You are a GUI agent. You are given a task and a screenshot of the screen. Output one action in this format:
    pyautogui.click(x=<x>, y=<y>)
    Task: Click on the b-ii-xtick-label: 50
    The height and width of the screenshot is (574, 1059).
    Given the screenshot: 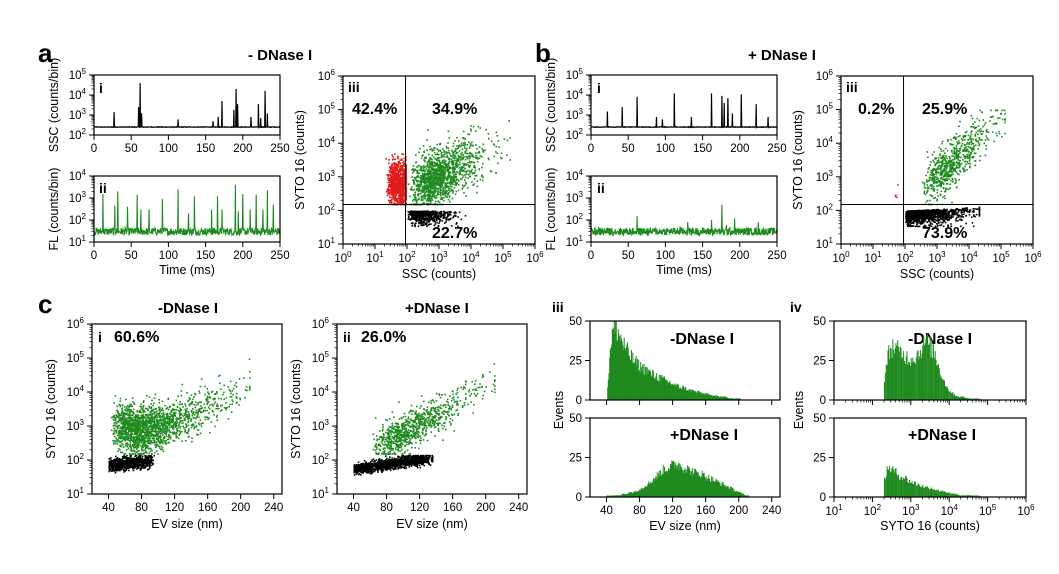 What is the action you would take?
    pyautogui.click(x=628, y=256)
    